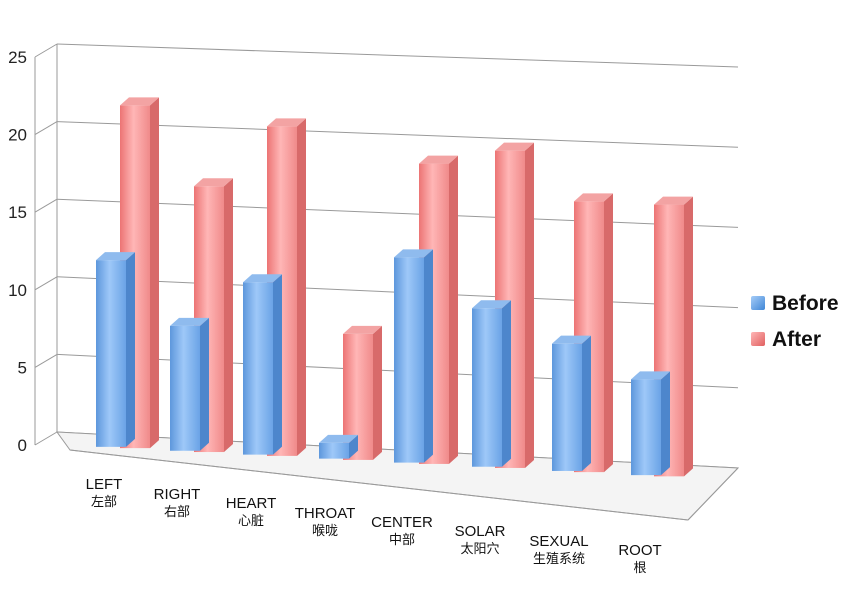 Image resolution: width=862 pixels, height=591 pixels. What do you see at coordinates (567, 407) in the screenshot?
I see `bar-before-sexual-front` at bounding box center [567, 407].